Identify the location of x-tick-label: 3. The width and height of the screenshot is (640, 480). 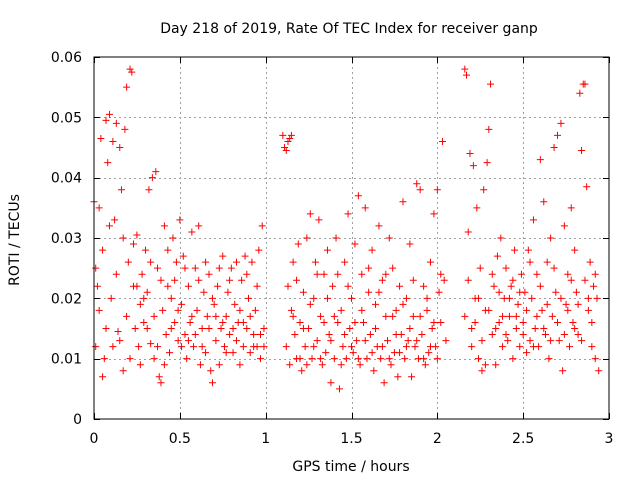
(609, 439).